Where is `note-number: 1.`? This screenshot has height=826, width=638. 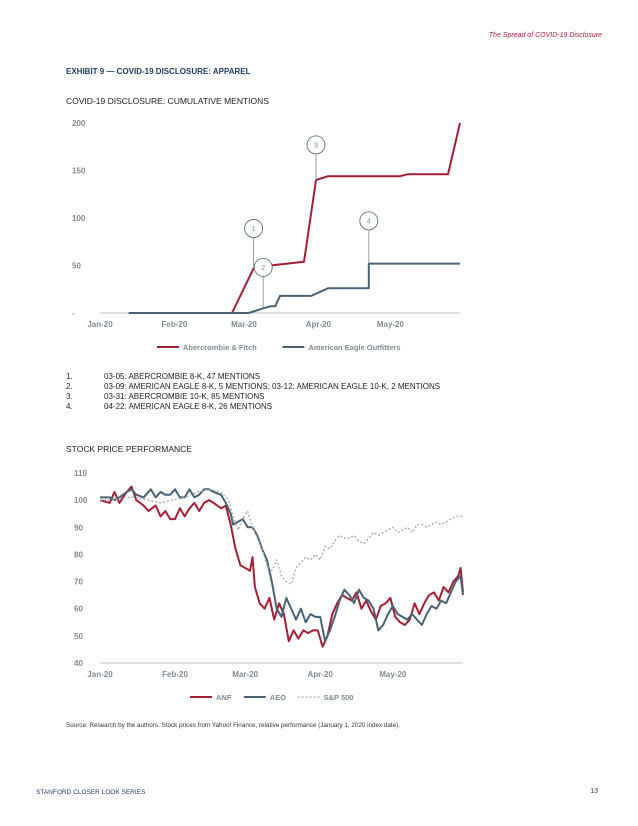
note-number: 1. is located at coordinates (69, 376).